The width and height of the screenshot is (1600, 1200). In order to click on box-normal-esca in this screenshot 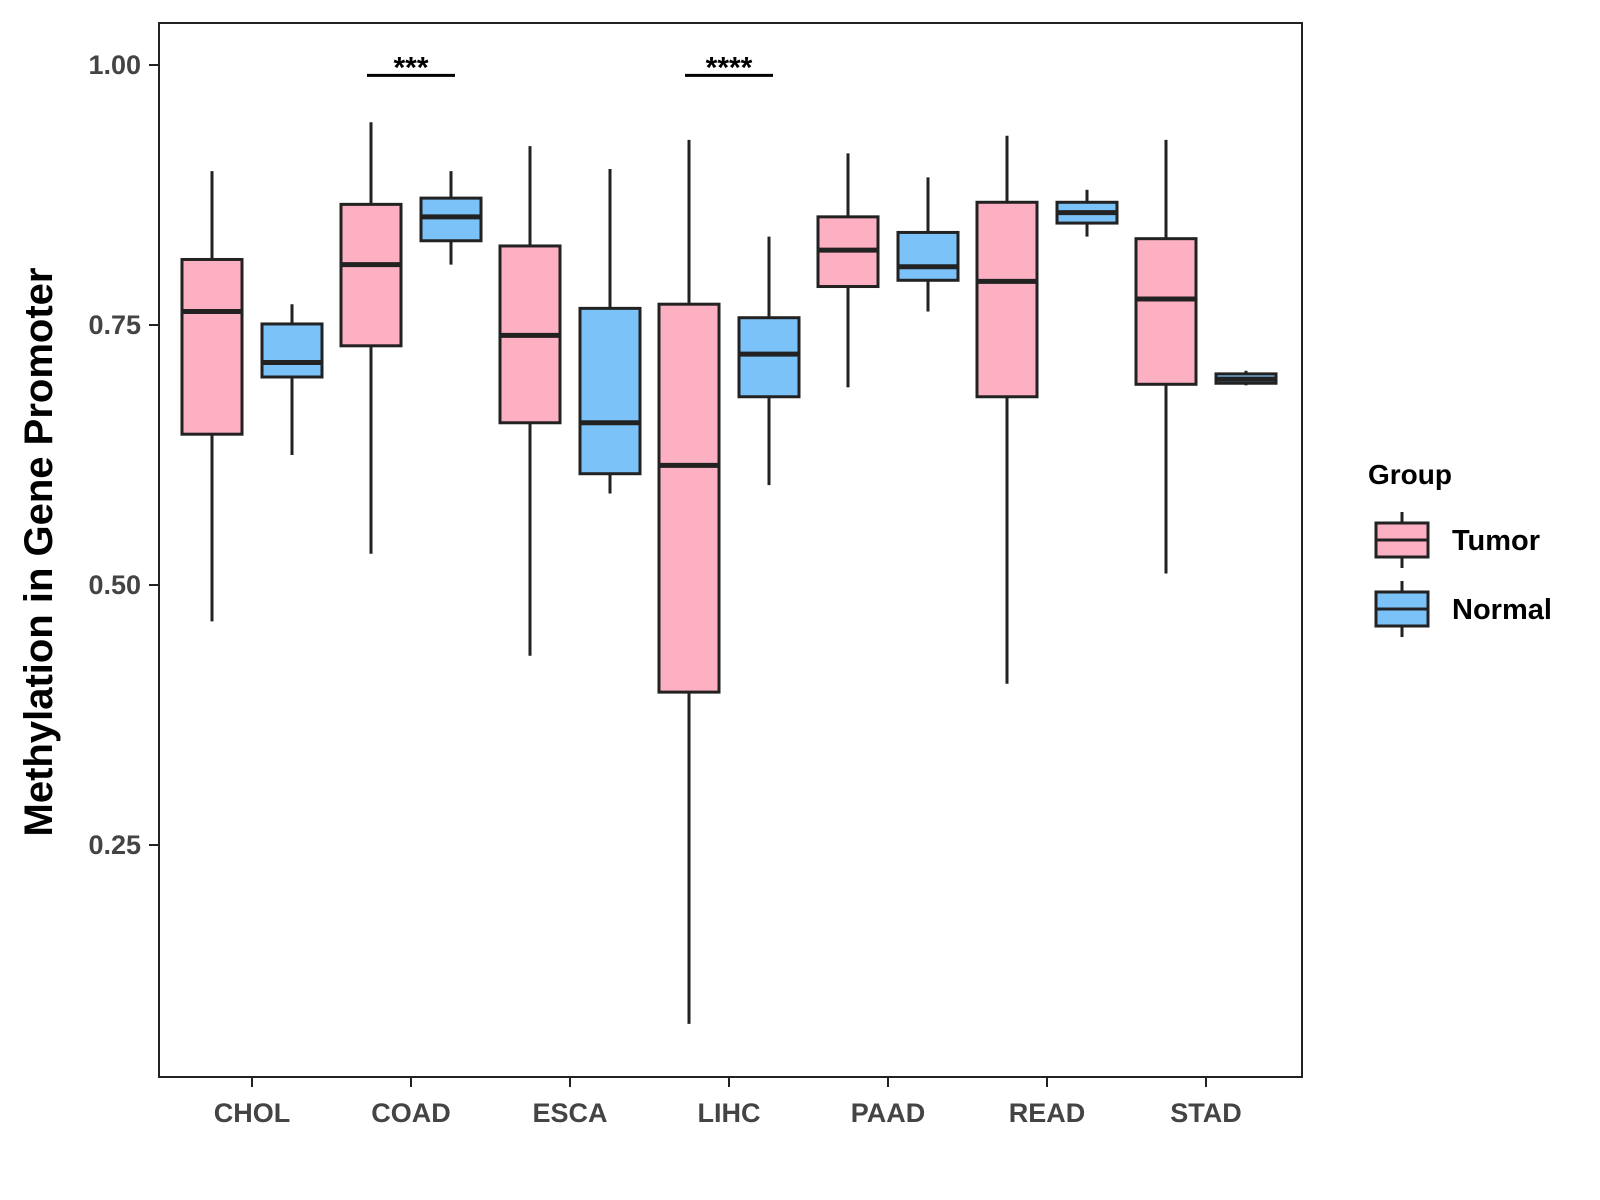, I will do `click(610, 331)`.